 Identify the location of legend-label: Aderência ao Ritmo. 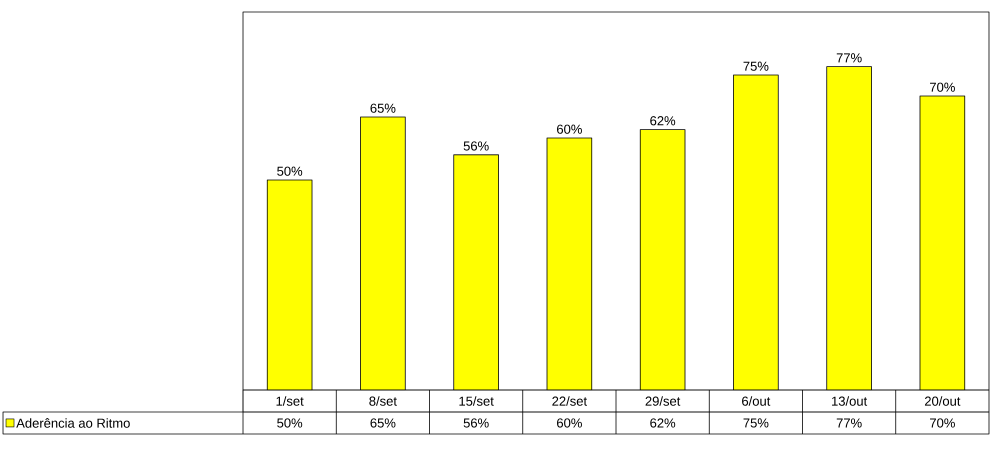
(73, 423).